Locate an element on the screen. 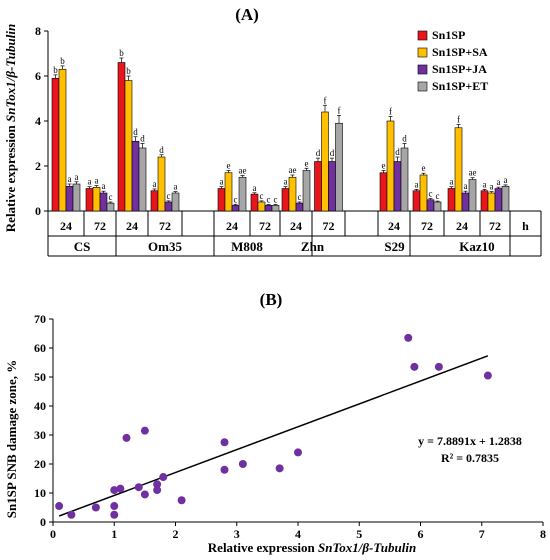 The width and height of the screenshot is (550, 560). panel-b-ylabel: Sn1SP SNB damage zone, % is located at coordinates (11, 439).